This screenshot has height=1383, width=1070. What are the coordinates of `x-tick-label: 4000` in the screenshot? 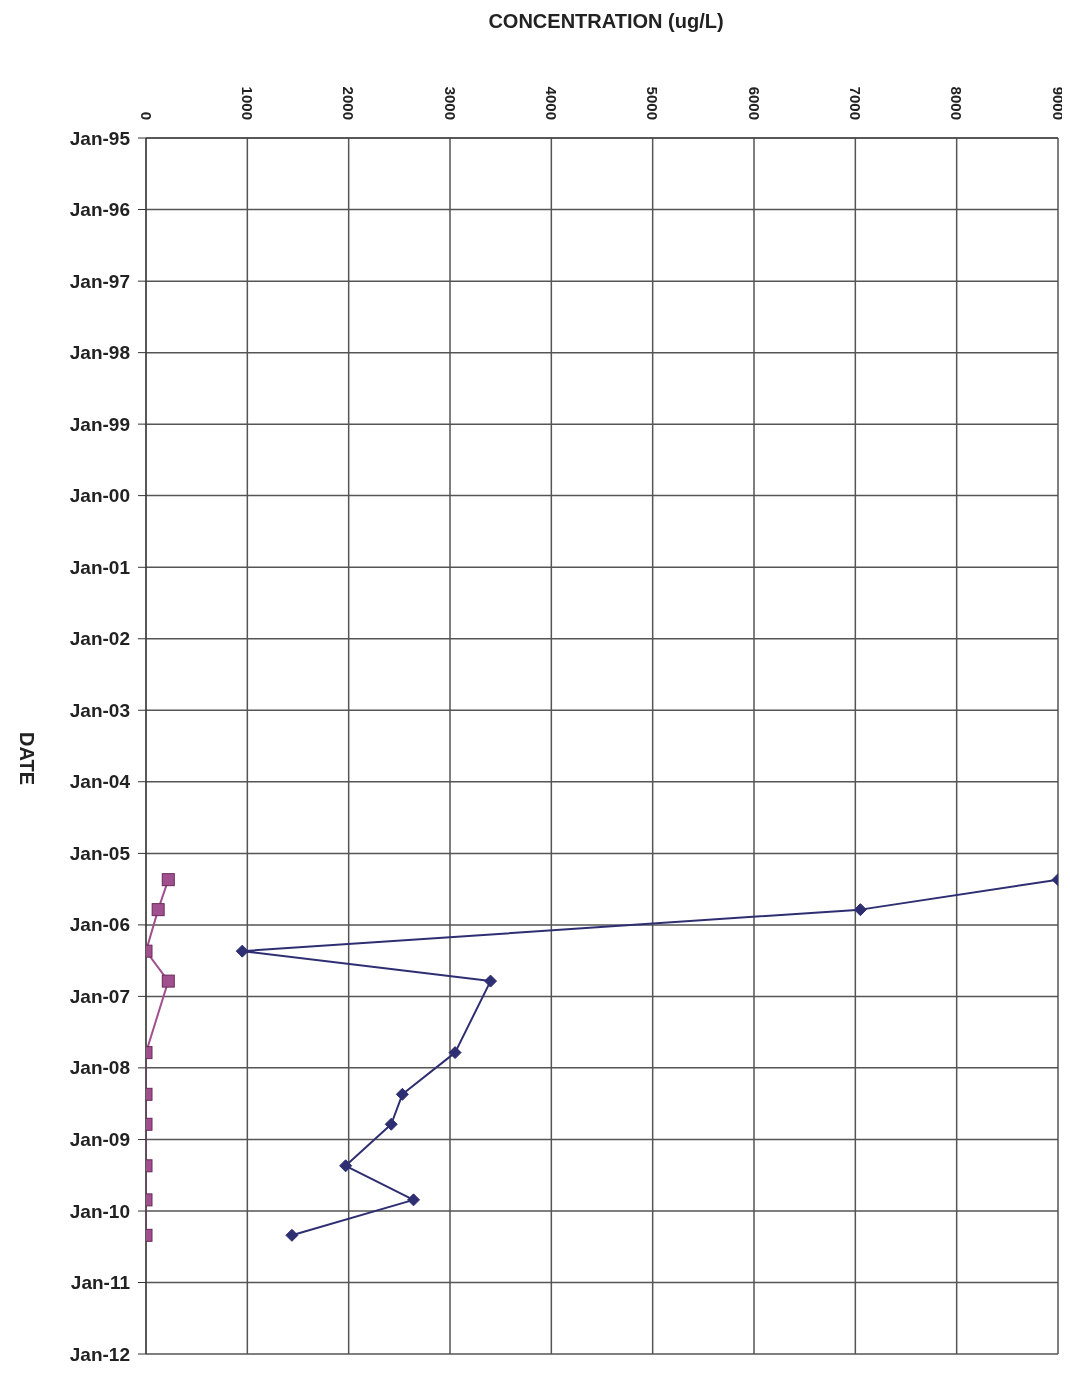 It's located at (551, 103).